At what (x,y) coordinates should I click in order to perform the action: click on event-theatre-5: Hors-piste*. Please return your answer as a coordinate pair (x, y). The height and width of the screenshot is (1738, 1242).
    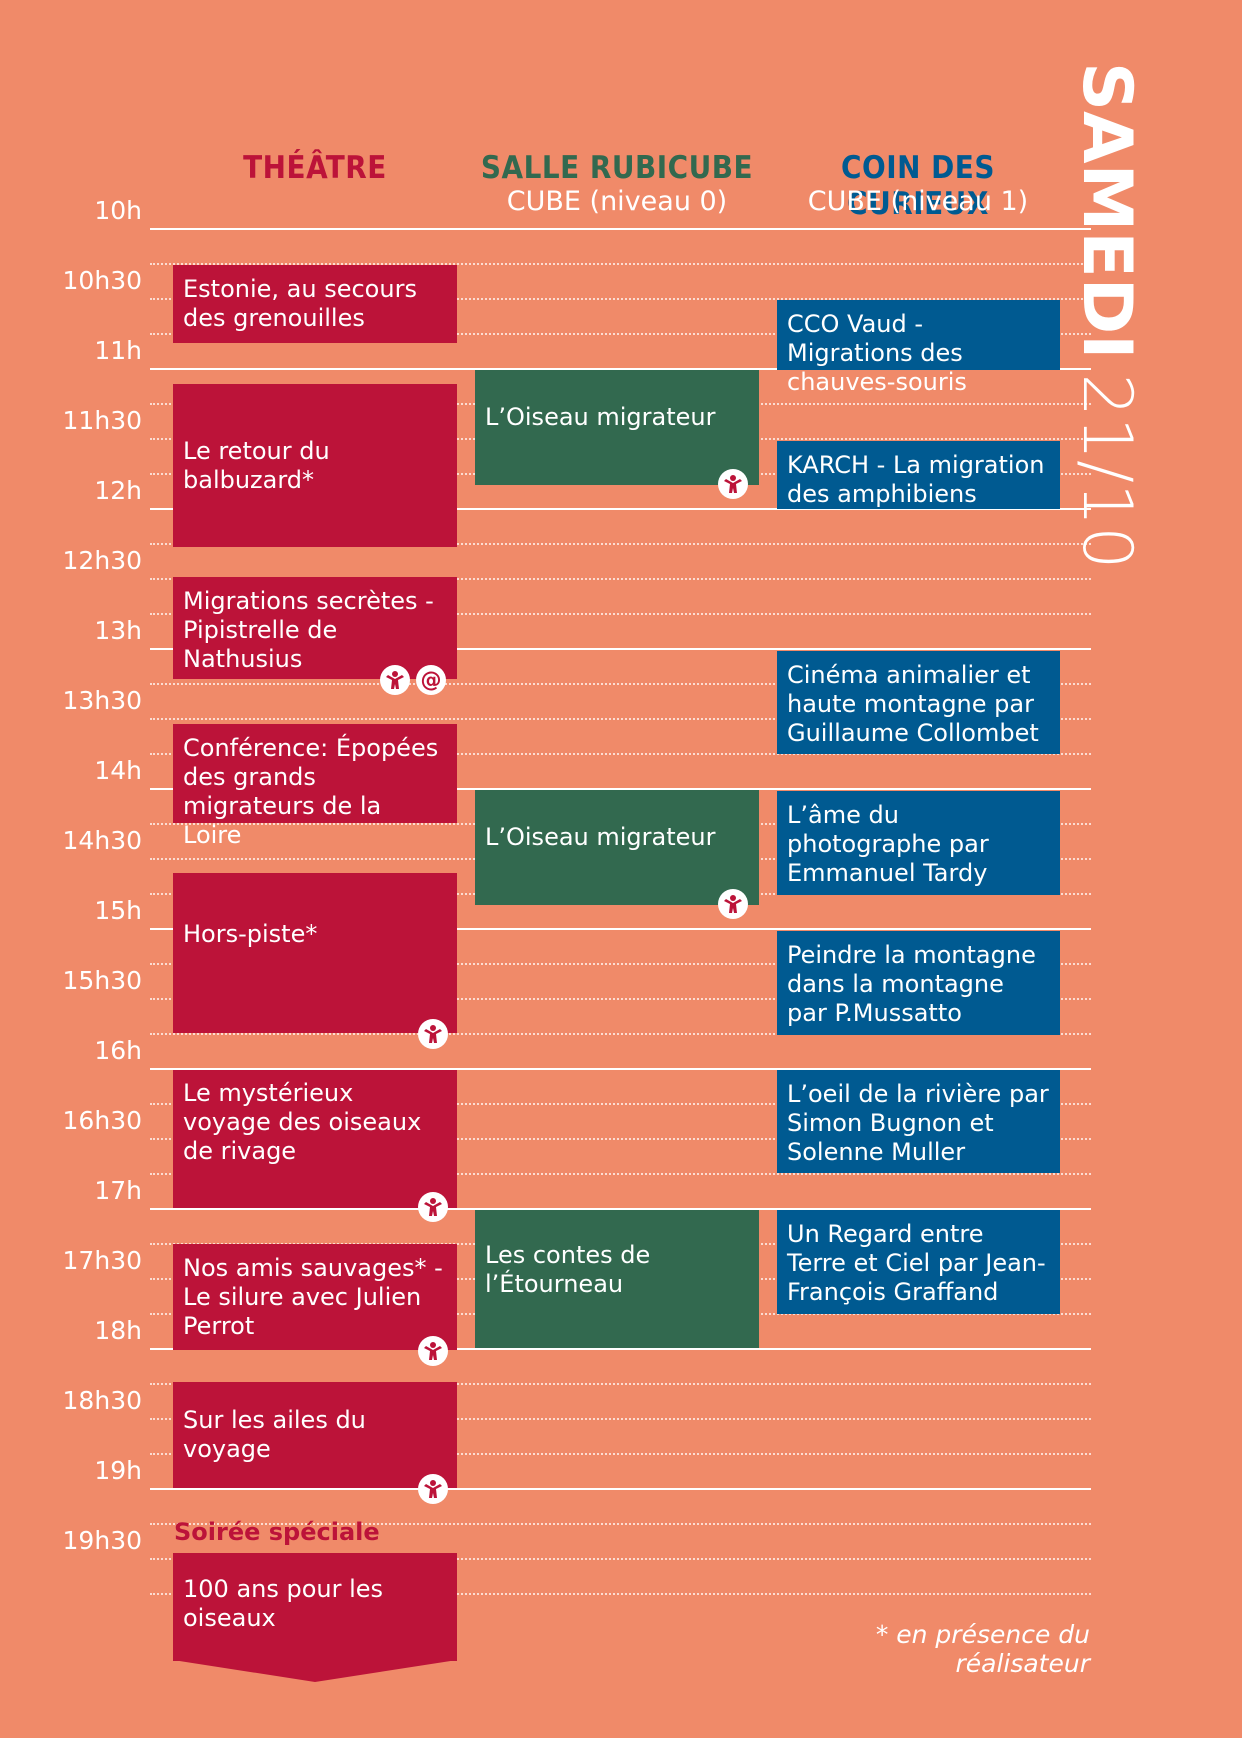
    Looking at the image, I should click on (315, 953).